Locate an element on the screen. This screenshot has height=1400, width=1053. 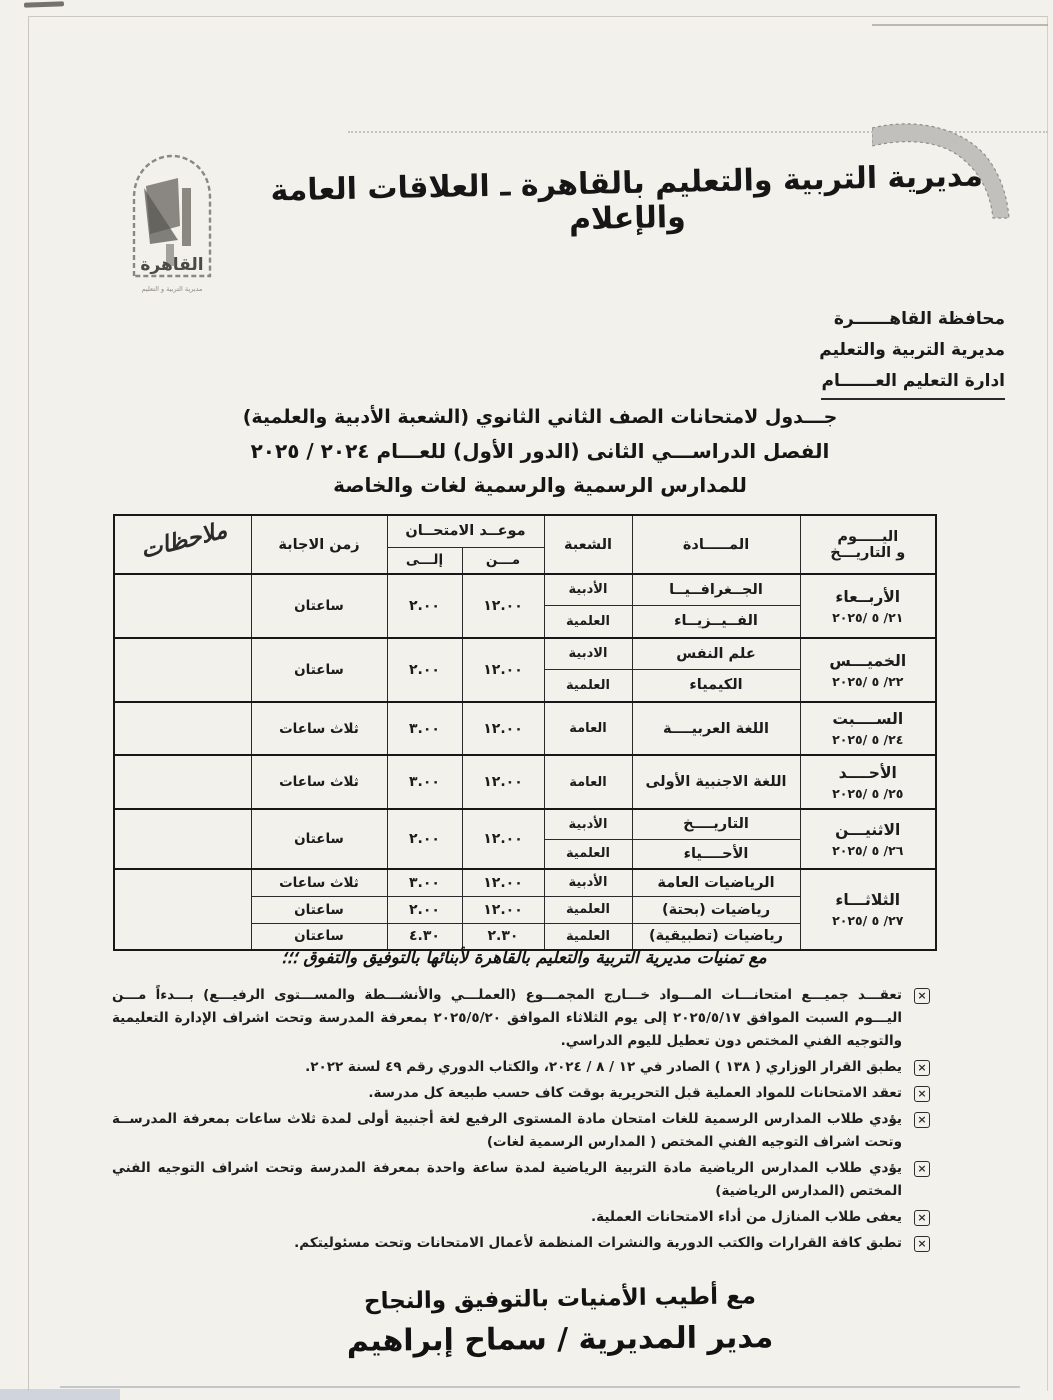
scan-bottom-edge is located at coordinates (540, 1387).